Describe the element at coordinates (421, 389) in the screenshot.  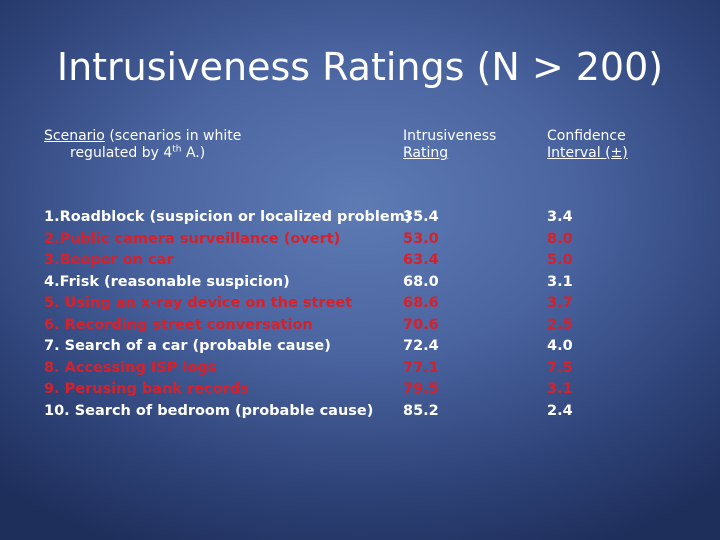
I see `row-rating: 79.5` at that location.